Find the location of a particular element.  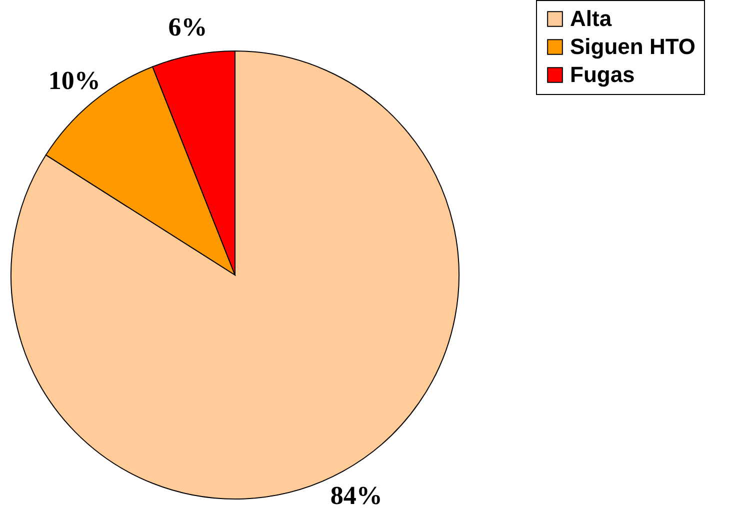

legend-label: Alta is located at coordinates (591, 18).